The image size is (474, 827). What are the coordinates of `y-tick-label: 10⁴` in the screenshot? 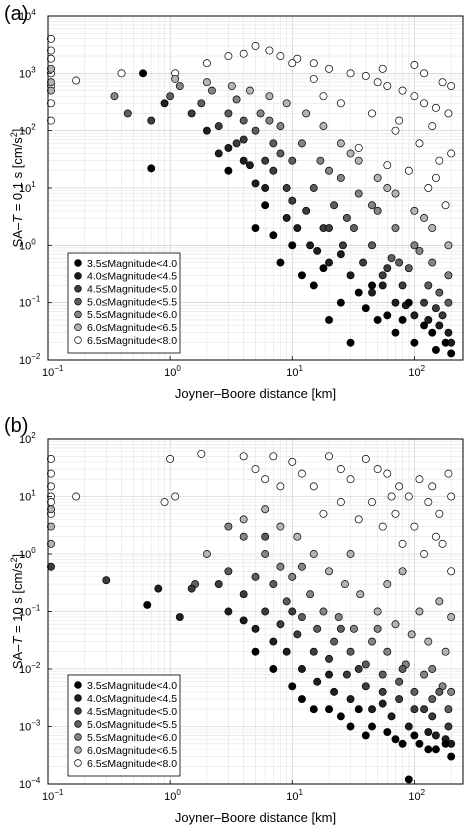 It's located at (27, 15).